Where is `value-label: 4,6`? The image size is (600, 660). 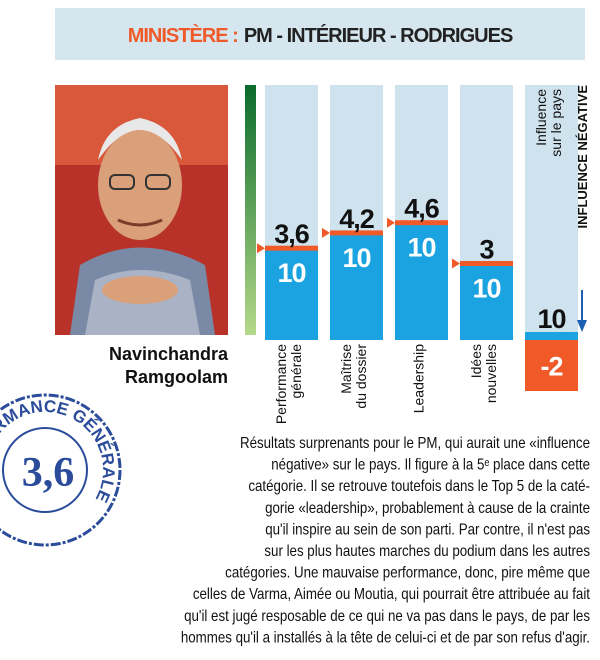 value-label: 4,6 is located at coordinates (422, 209).